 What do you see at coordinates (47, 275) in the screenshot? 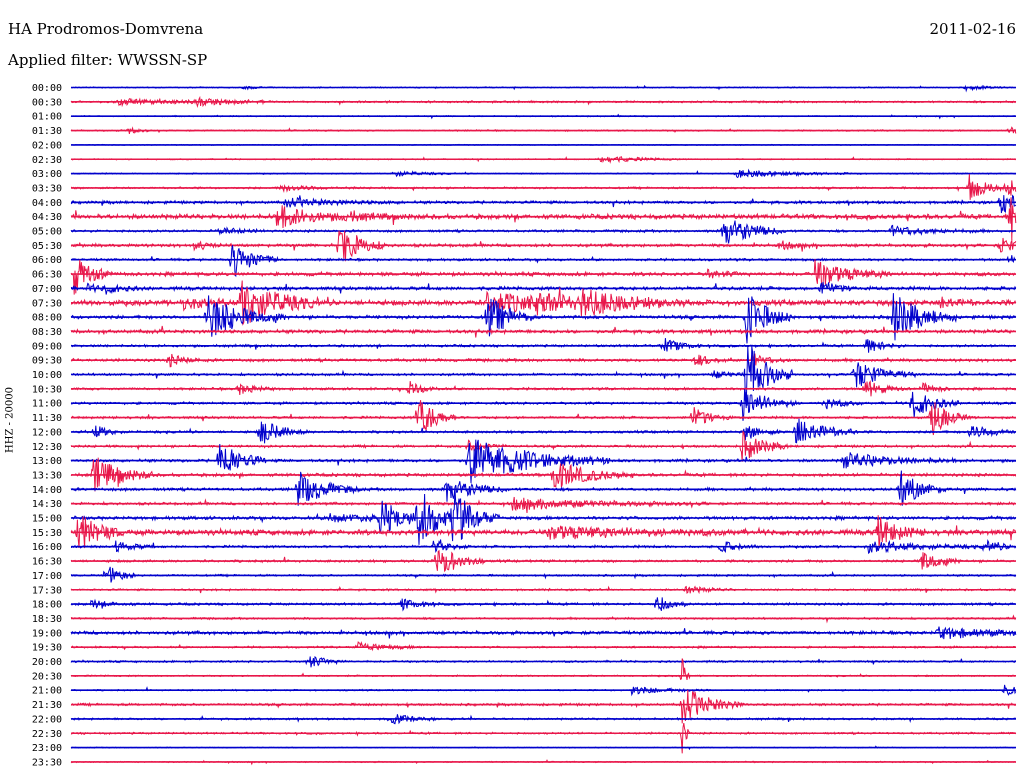
I see `row-time-label: 06:30` at bounding box center [47, 275].